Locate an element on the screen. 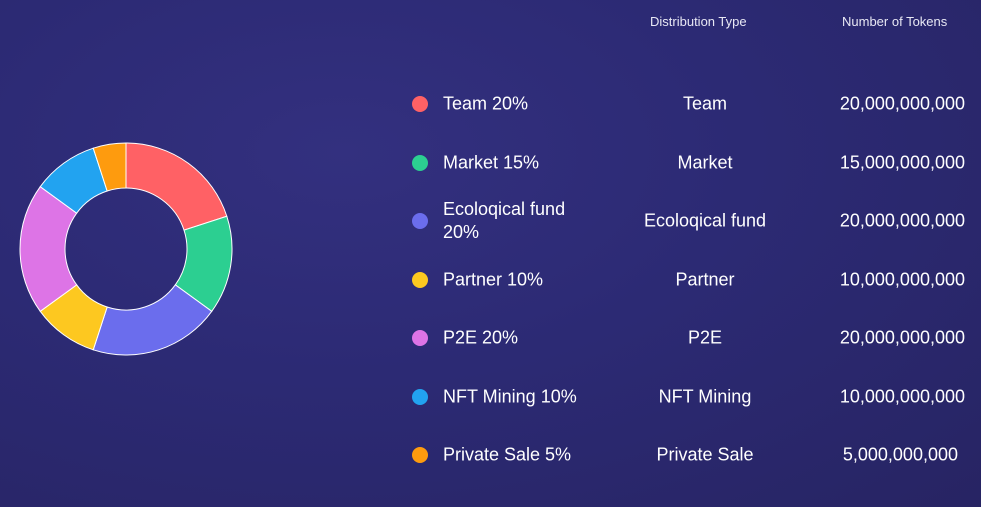  table-row: Partner 10% Partner 10,000,000,000 is located at coordinates (490, 280).